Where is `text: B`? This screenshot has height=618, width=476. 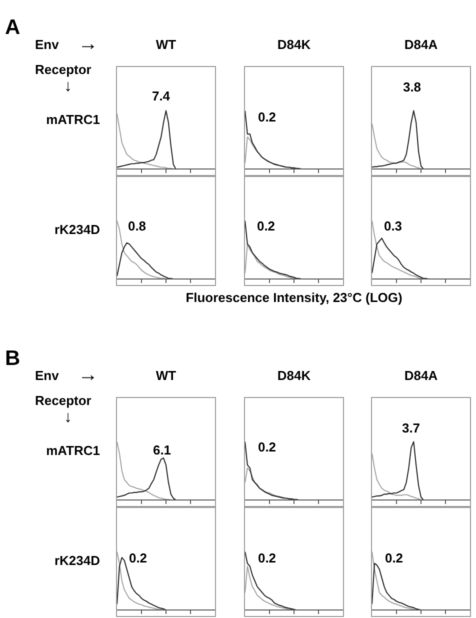 text: B is located at coordinates (12, 359).